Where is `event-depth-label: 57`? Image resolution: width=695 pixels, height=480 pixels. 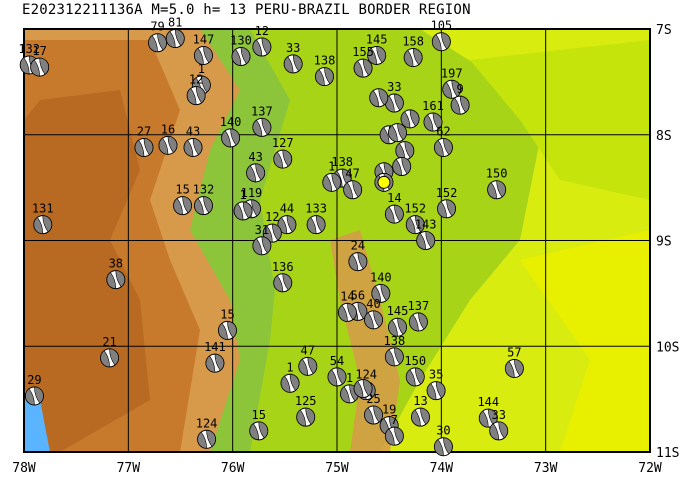 event-depth-label: 57 is located at coordinates (514, 352).